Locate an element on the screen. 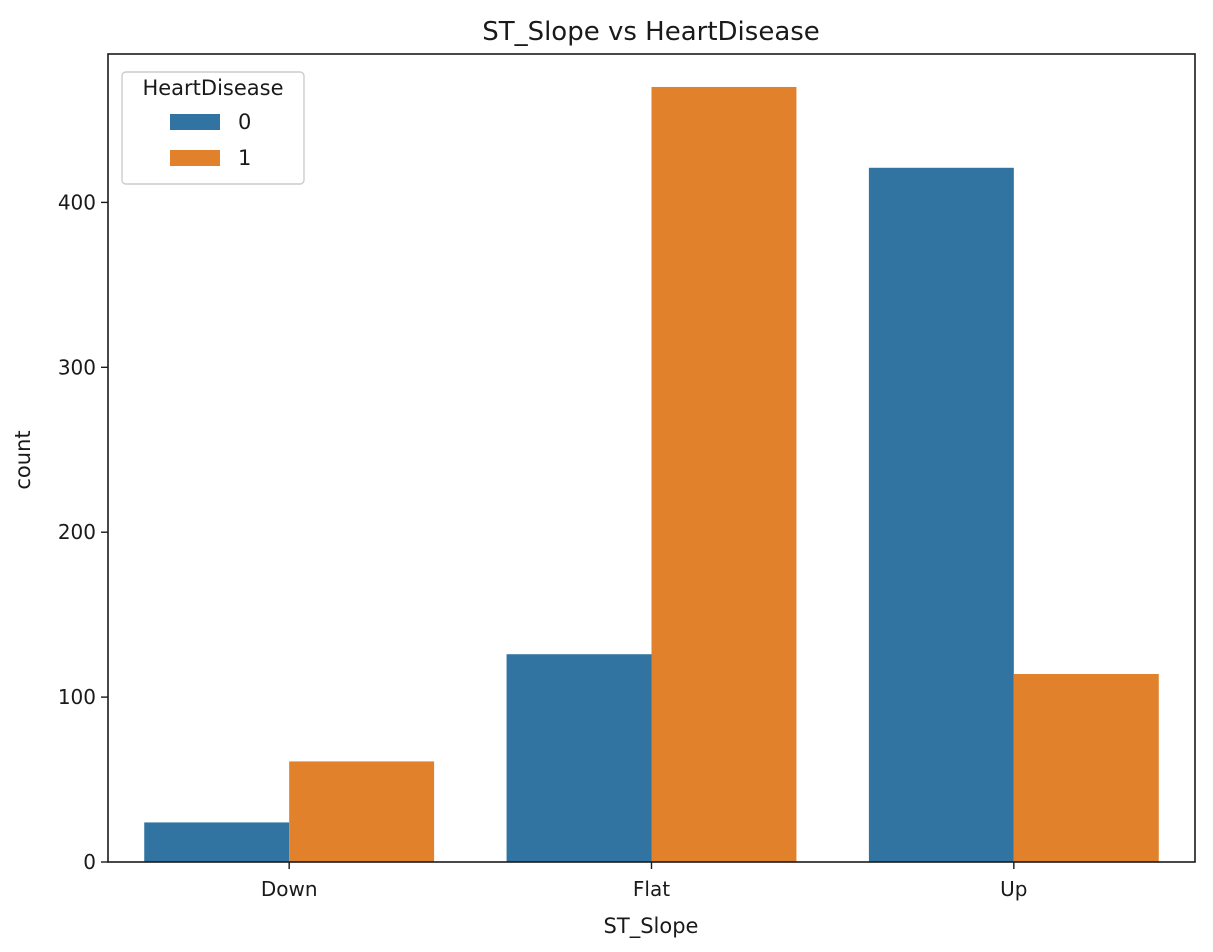 The width and height of the screenshot is (1213, 952). x-tick-label-flat: Flat is located at coordinates (651, 889).